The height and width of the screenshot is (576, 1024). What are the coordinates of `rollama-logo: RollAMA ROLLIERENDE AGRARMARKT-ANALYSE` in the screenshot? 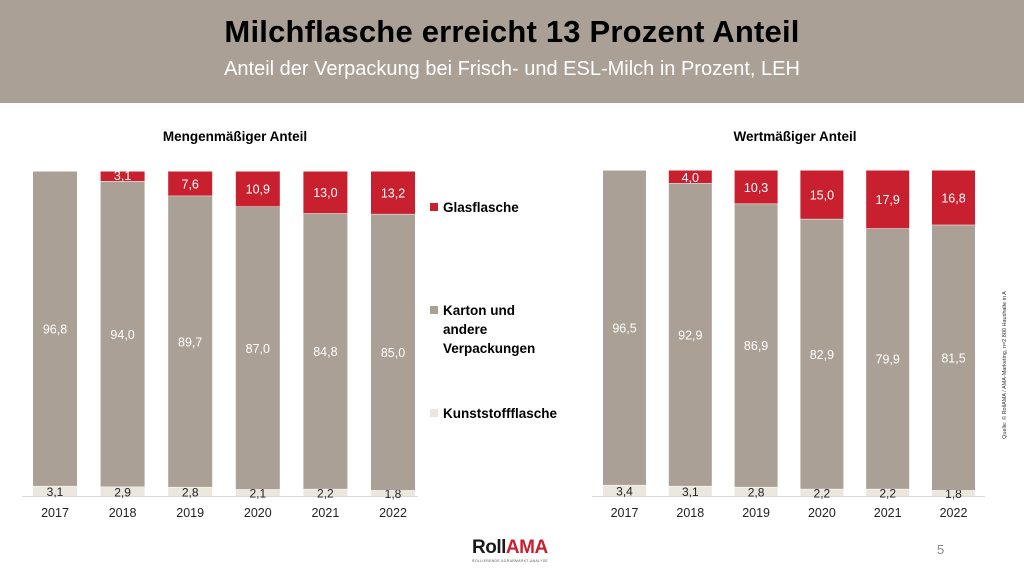 It's located at (510, 550).